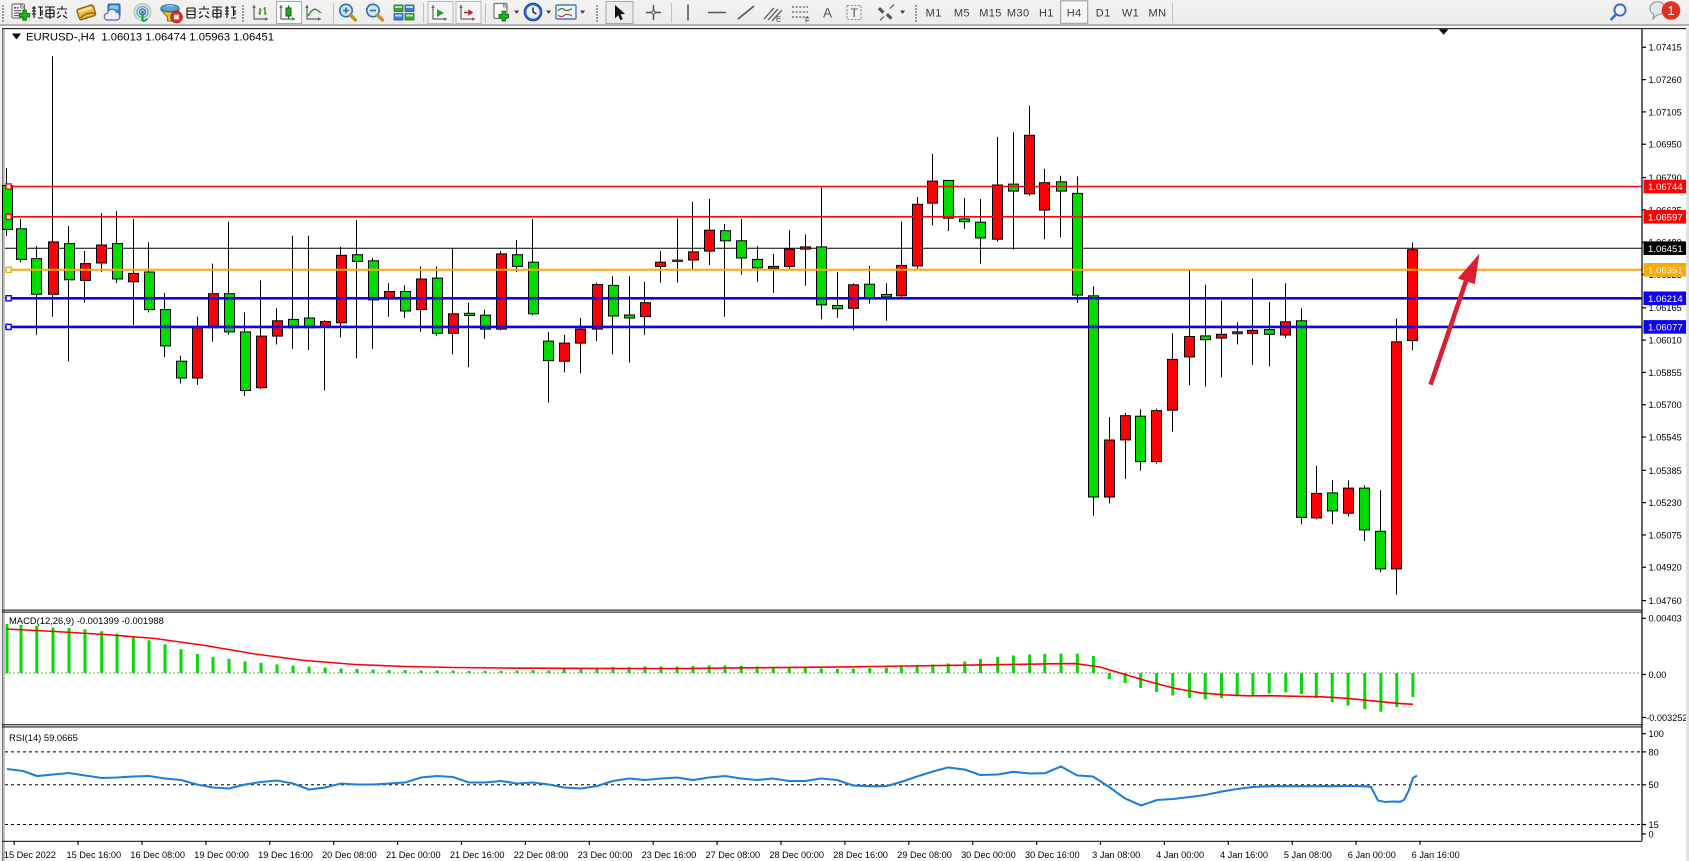 The width and height of the screenshot is (1689, 861). I want to click on svg-text: 23 Dec 16:00, so click(669, 855).